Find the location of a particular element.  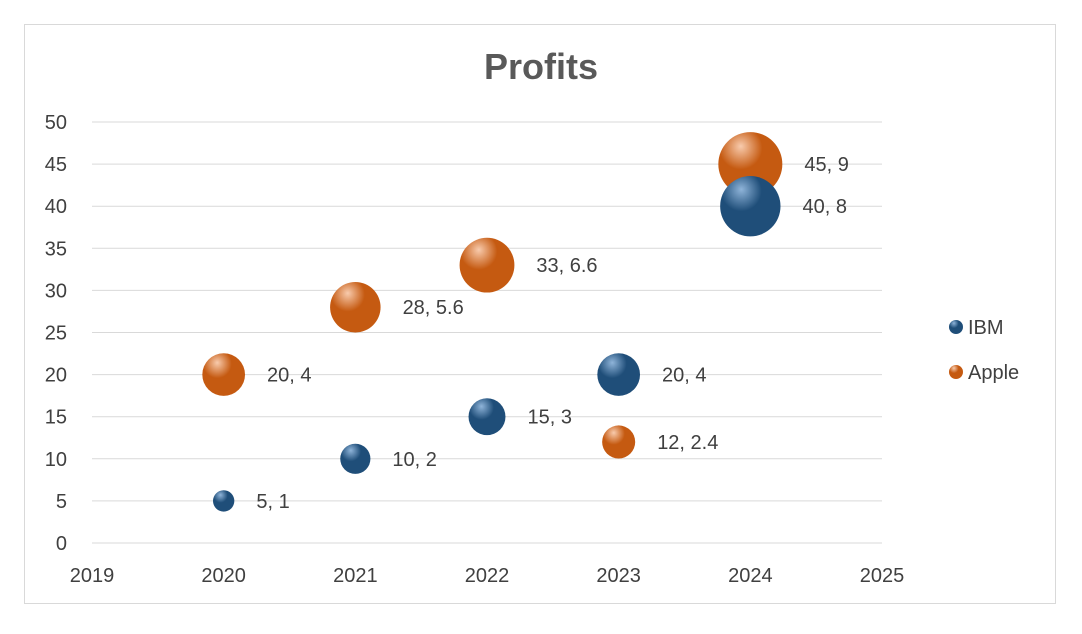

data-label: 5, 1 is located at coordinates (272, 502).